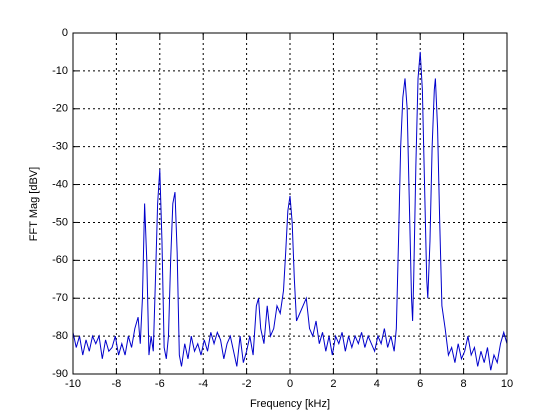  What do you see at coordinates (60, 71) in the screenshot?
I see `y-tick-label: -10` at bounding box center [60, 71].